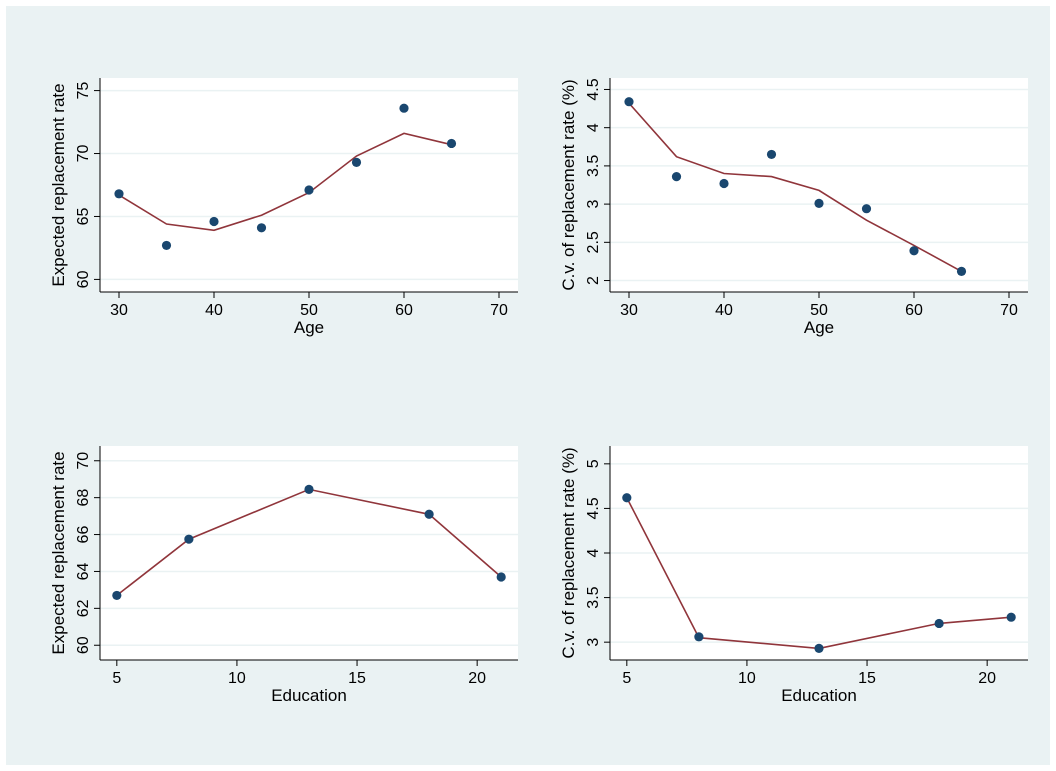 The height and width of the screenshot is (771, 1056). What do you see at coordinates (593, 463) in the screenshot?
I see `y-tick-label: 5` at bounding box center [593, 463].